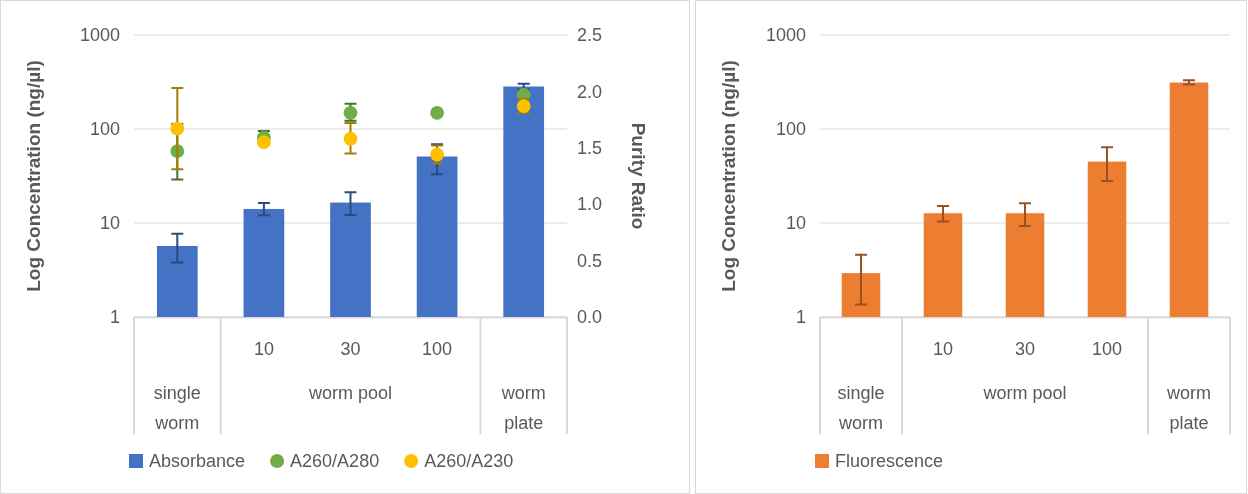  What do you see at coordinates (469, 461) in the screenshot?
I see `legend-label: A260/A230` at bounding box center [469, 461].